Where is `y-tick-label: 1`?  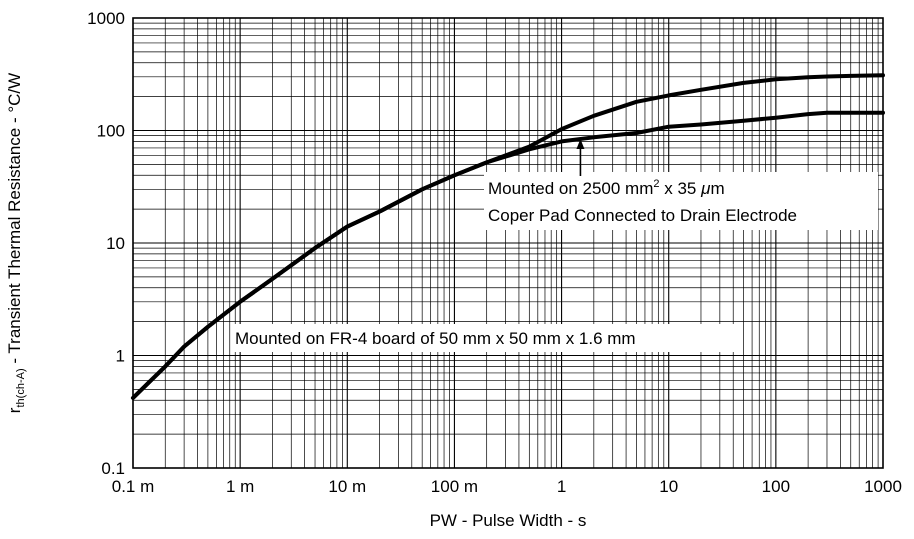
y-tick-label: 1 is located at coordinates (120, 356).